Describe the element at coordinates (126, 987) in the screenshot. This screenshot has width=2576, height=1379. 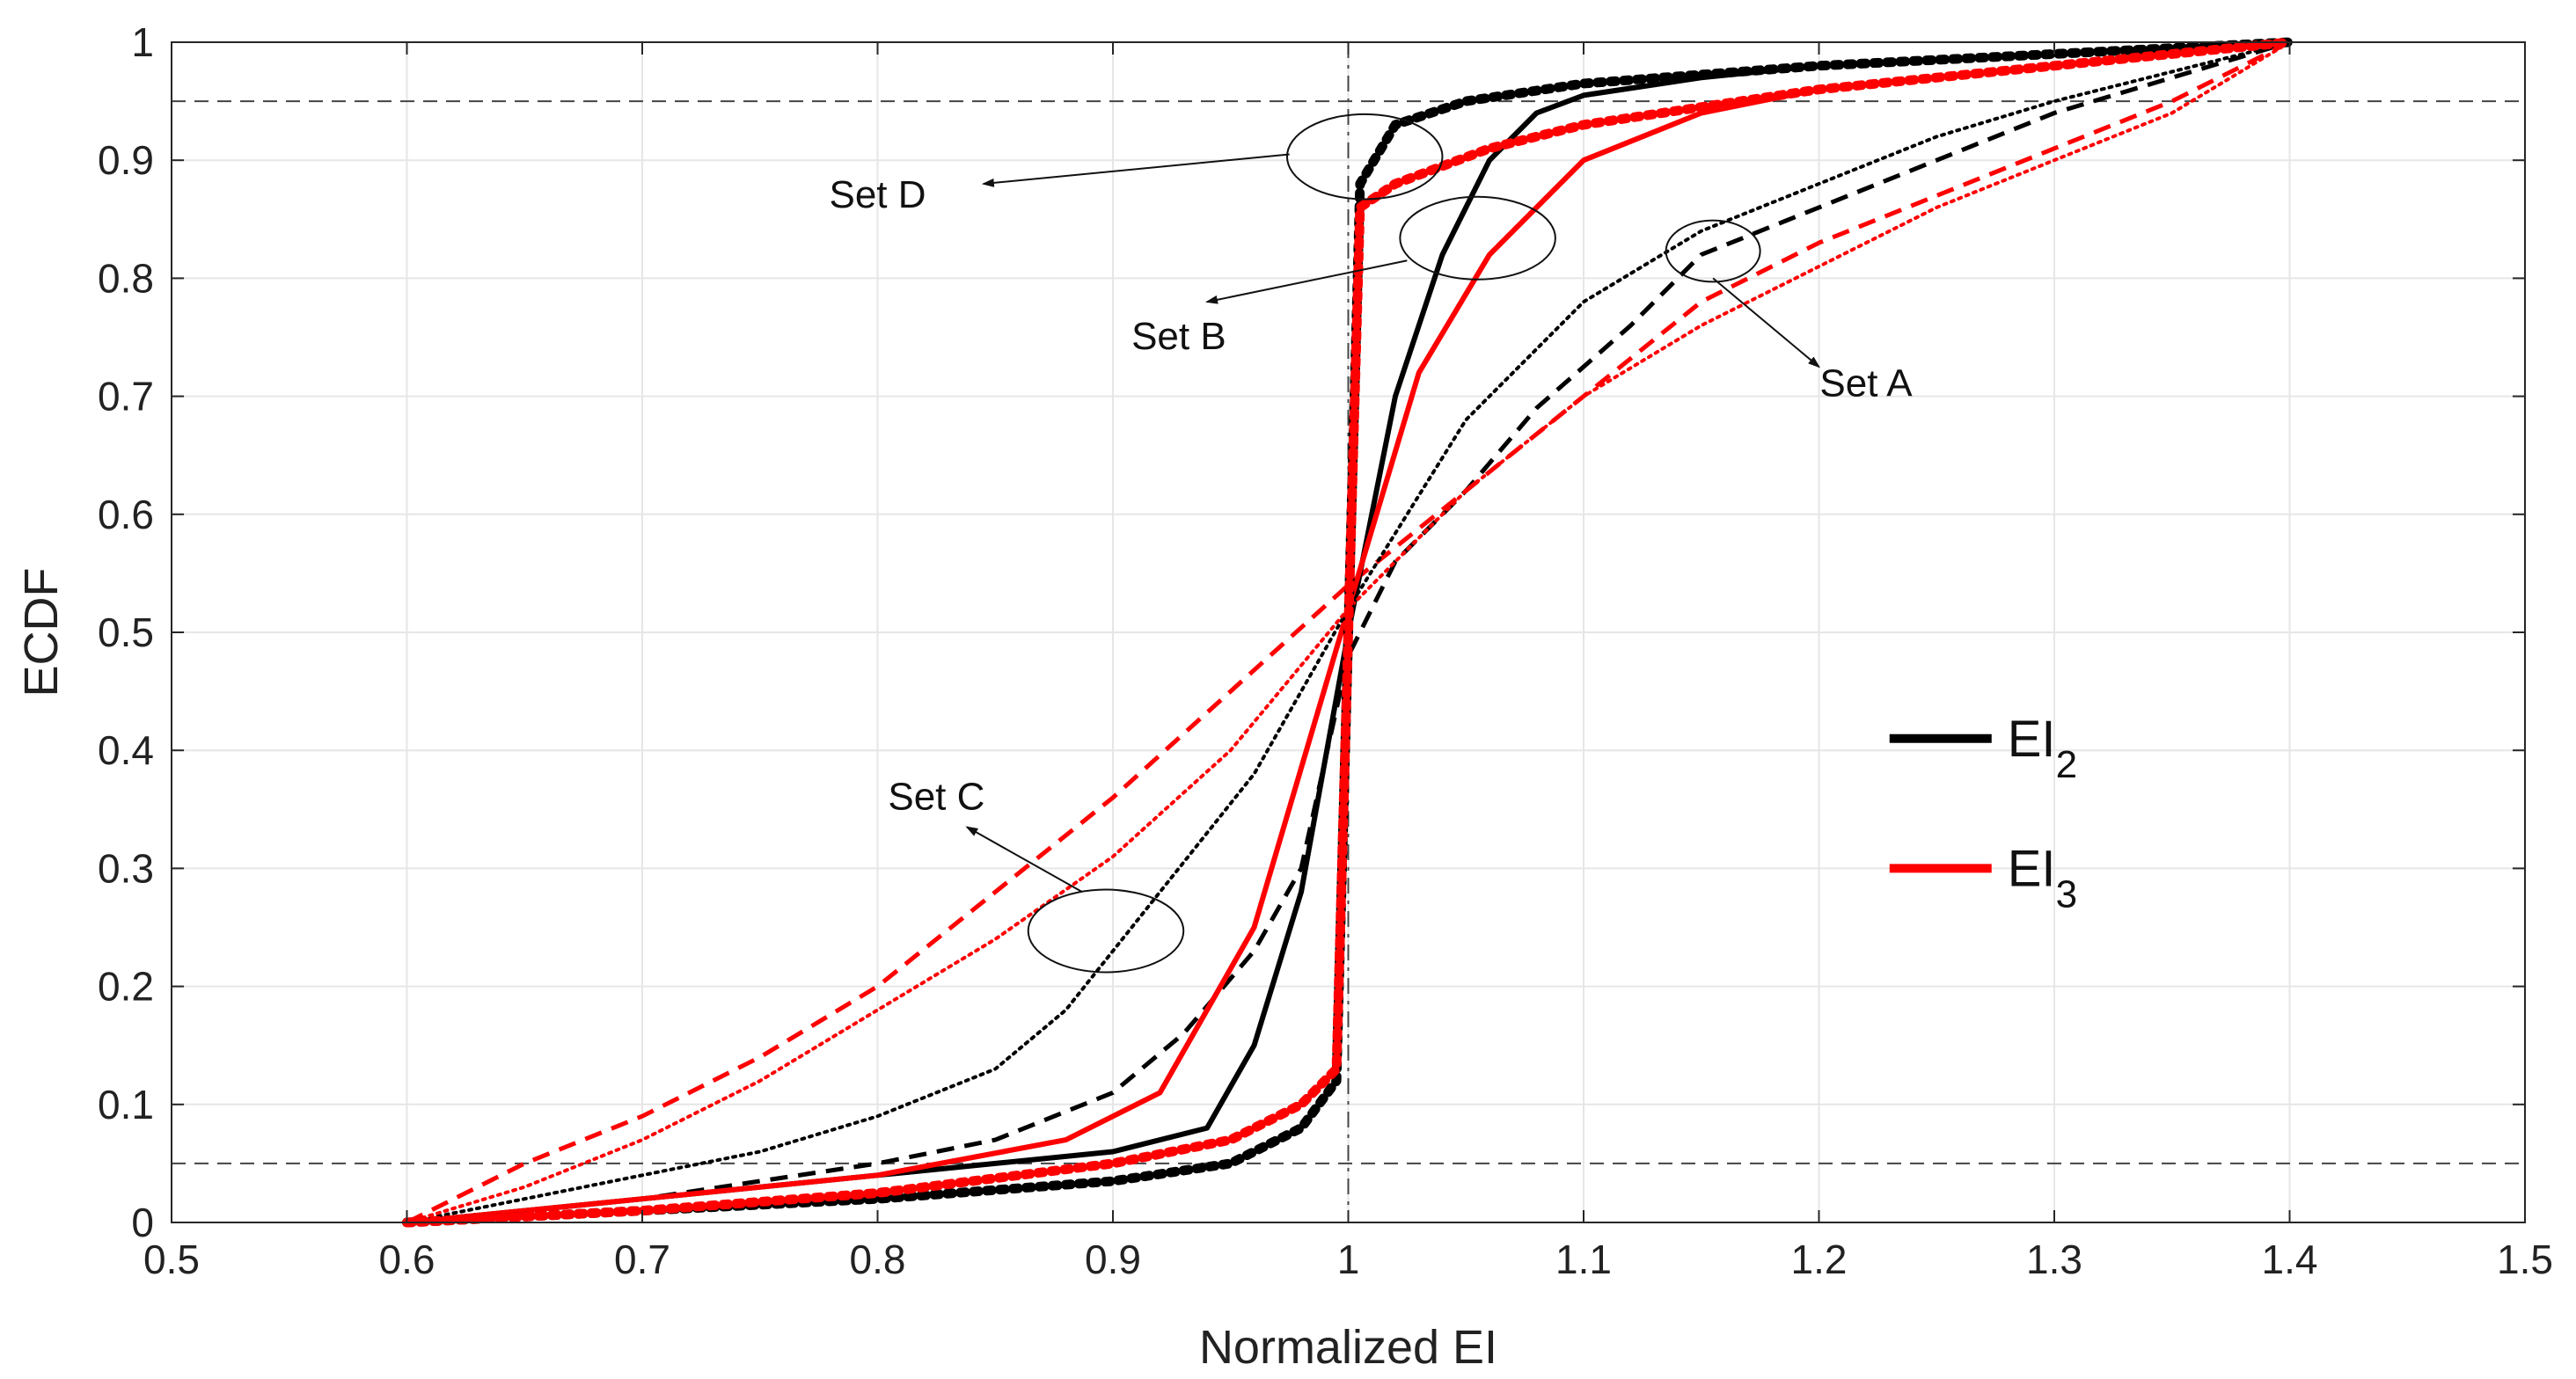
I see `y-tick-label: 0.2` at that location.